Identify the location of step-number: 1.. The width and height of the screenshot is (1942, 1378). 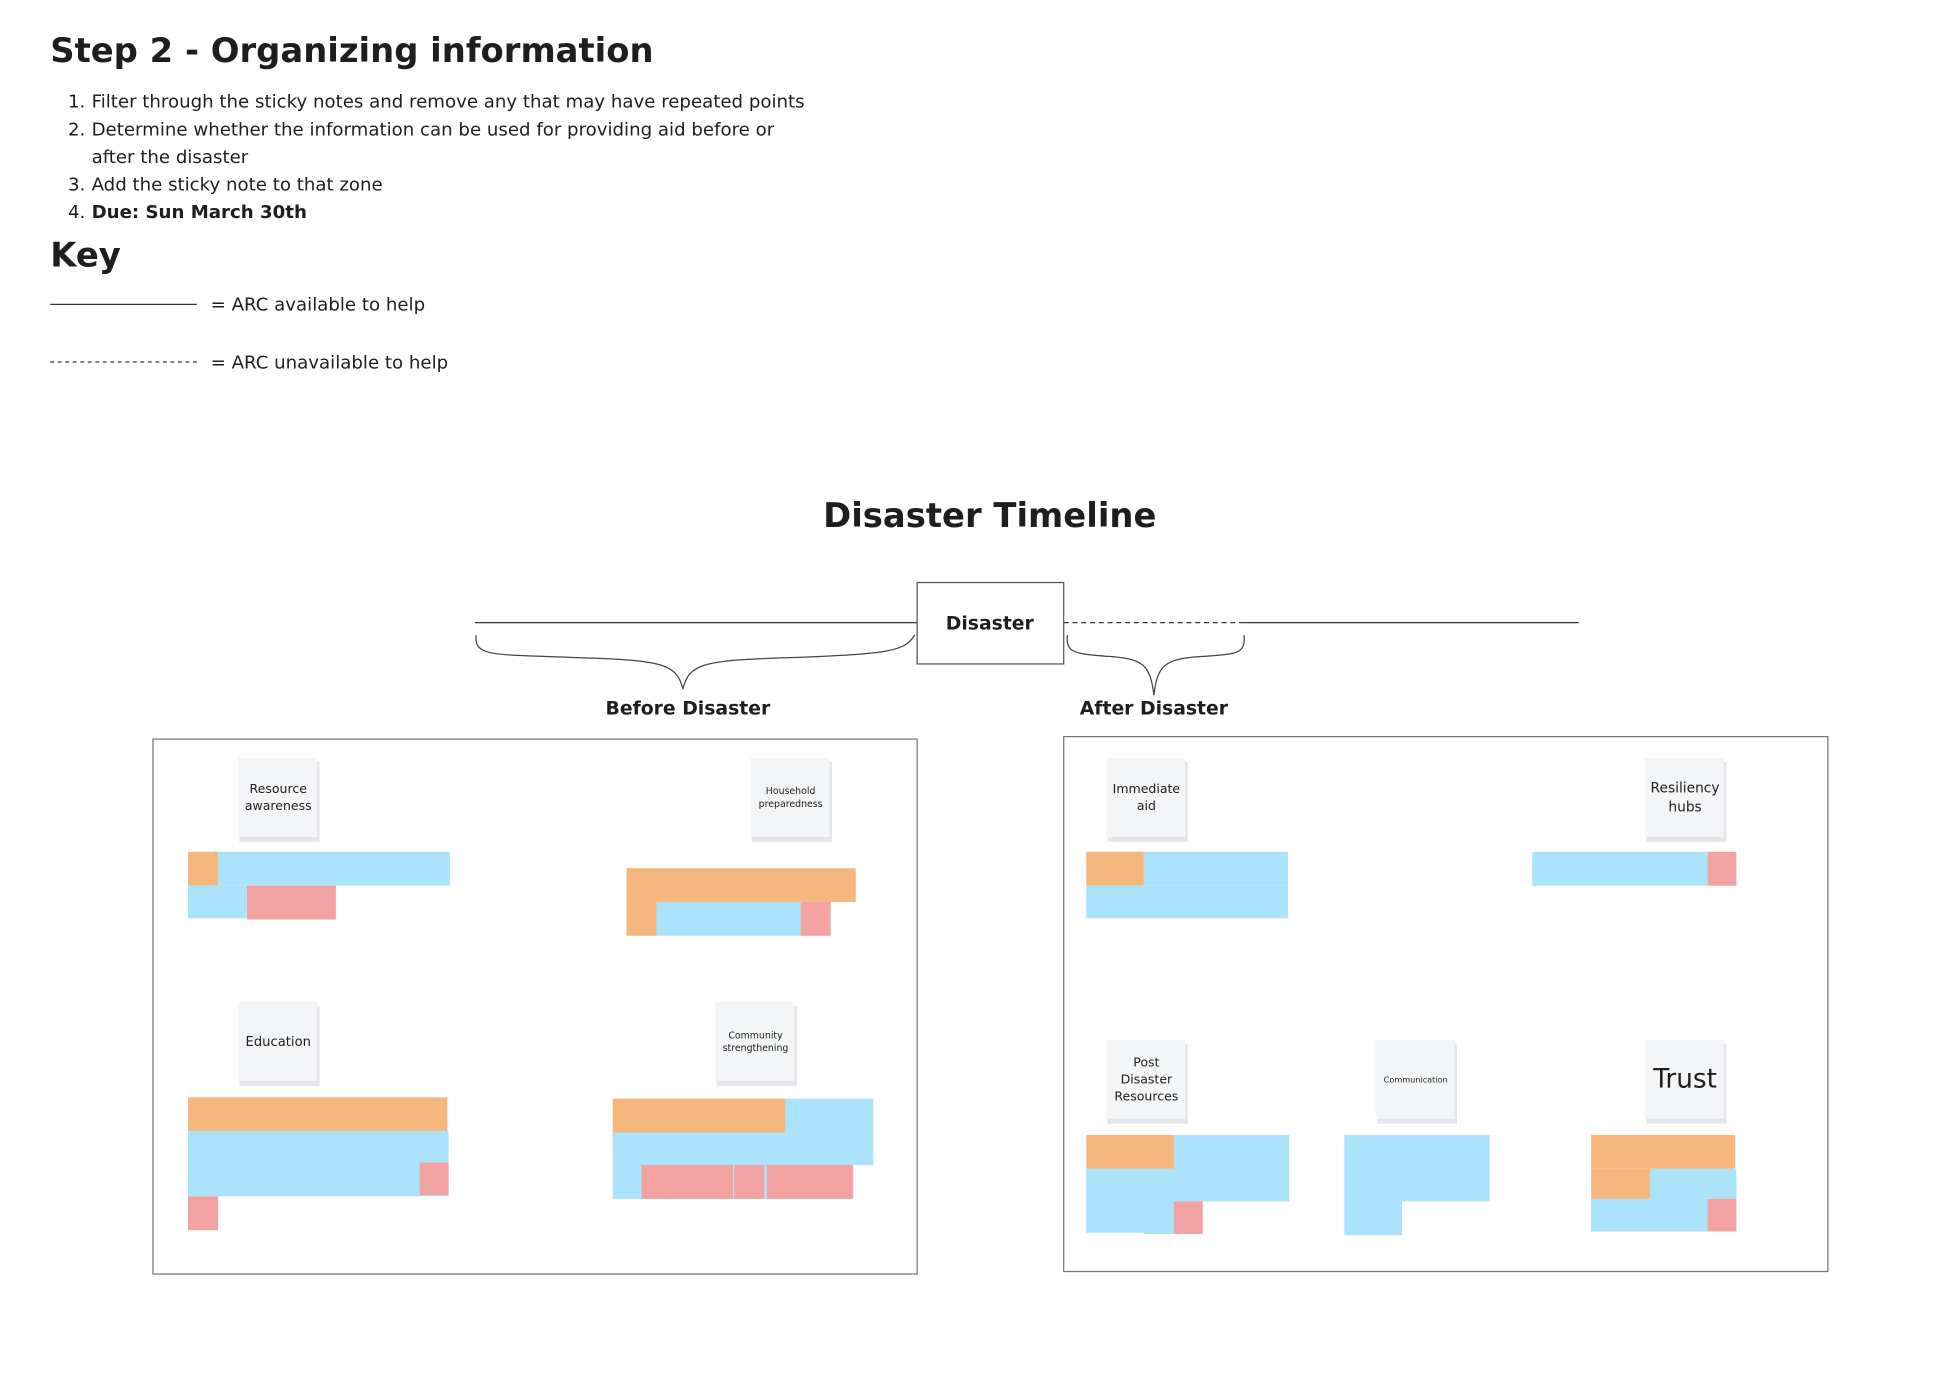
(76, 102).